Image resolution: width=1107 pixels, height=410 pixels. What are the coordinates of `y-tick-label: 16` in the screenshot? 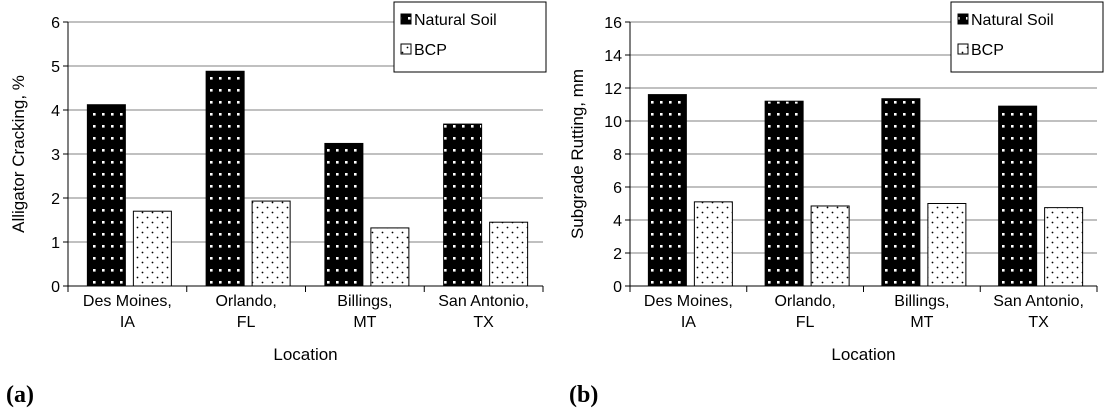 It's located at (613, 23).